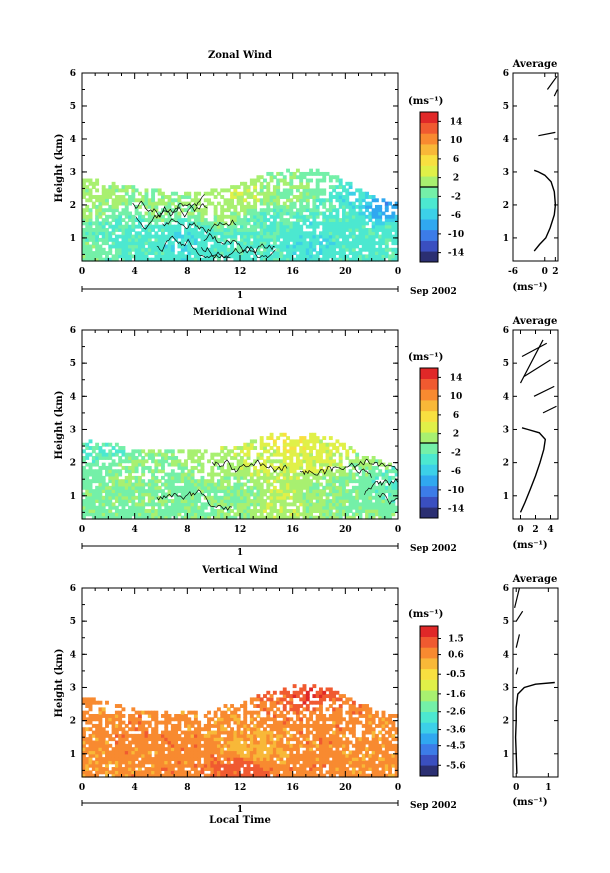  What do you see at coordinates (506, 74) in the screenshot?
I see `profile-ytick-label: 6` at bounding box center [506, 74].